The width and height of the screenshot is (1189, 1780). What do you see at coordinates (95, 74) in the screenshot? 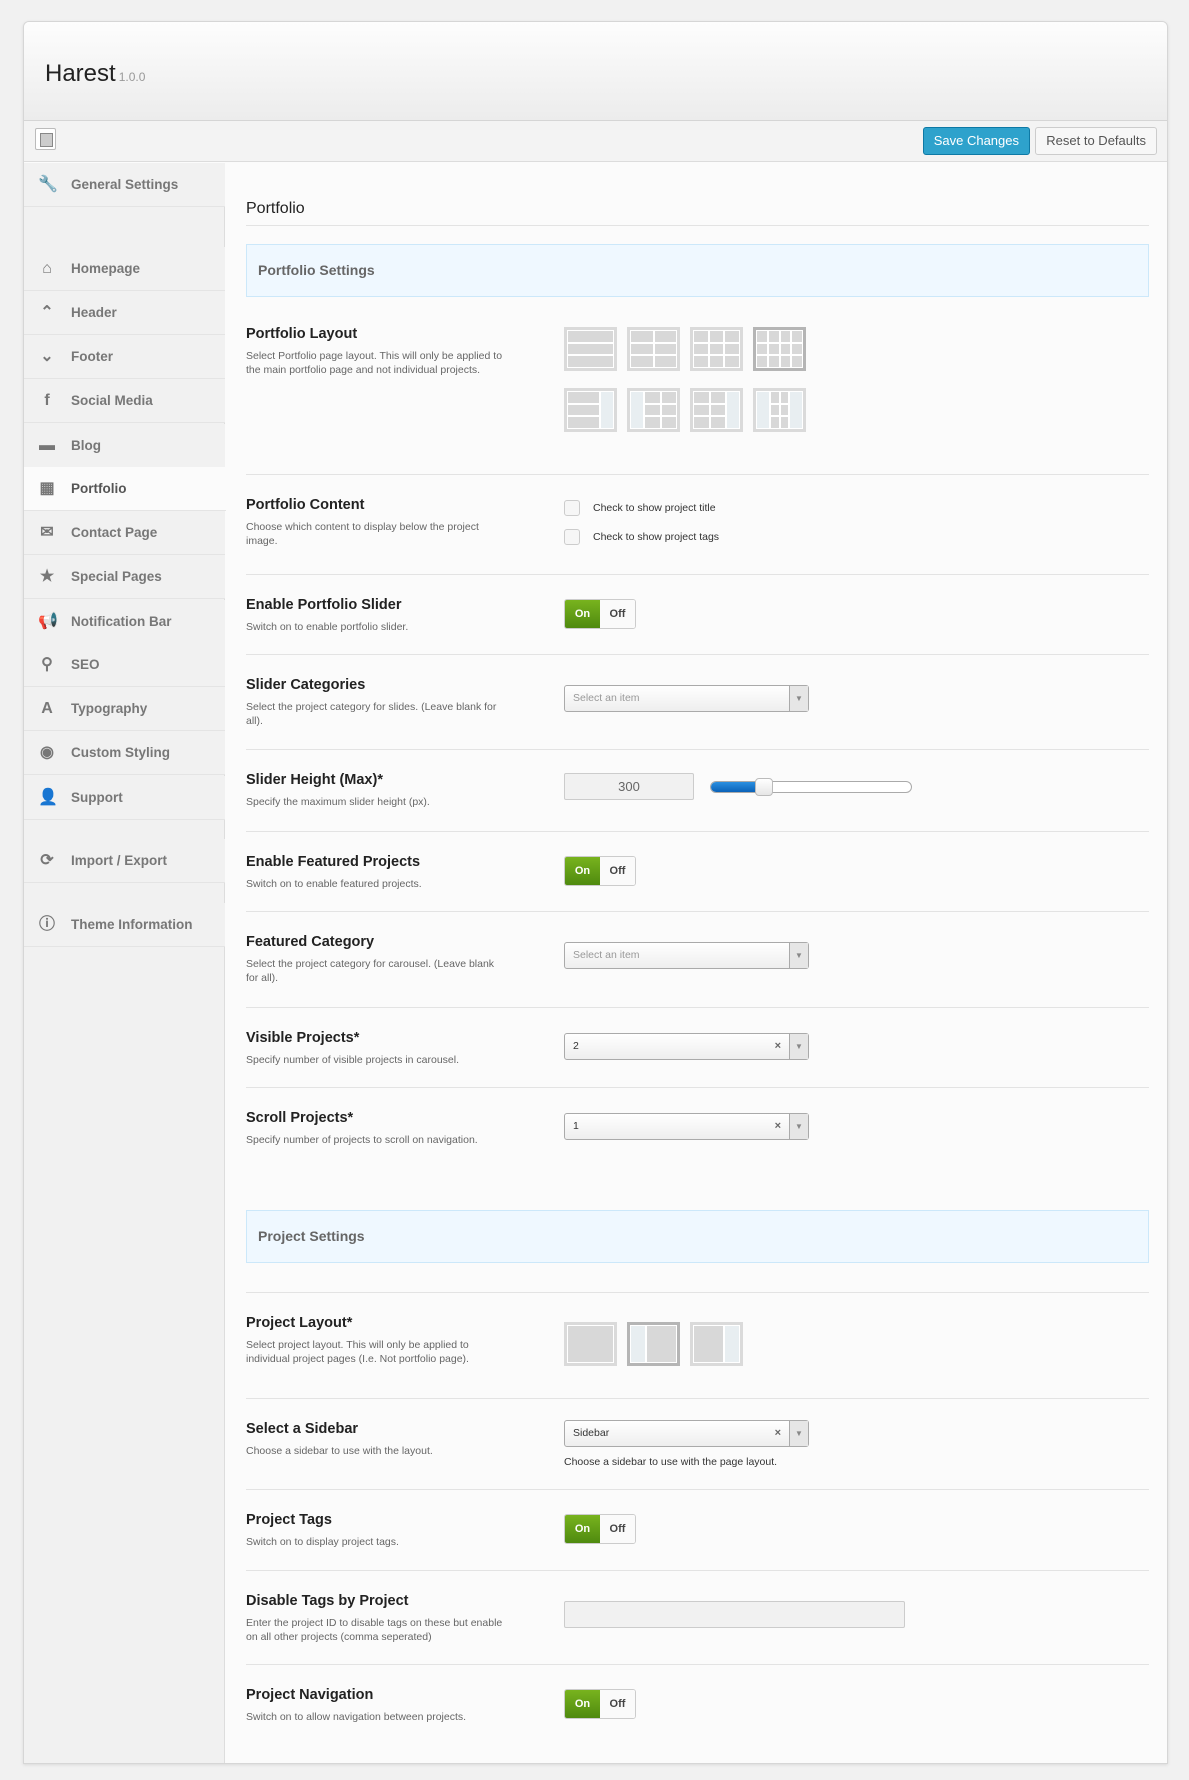
I see `app-title: Harest 1.0.0` at bounding box center [95, 74].